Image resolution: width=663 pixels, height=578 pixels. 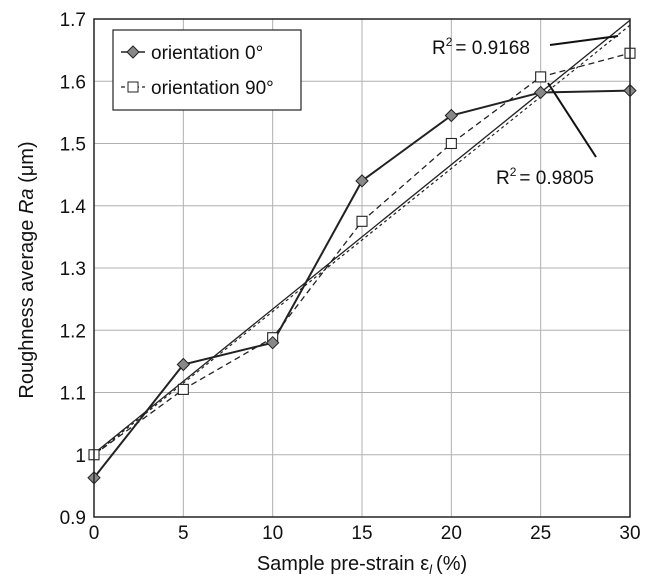 I want to click on x-tick-label: 25, so click(x=540, y=533).